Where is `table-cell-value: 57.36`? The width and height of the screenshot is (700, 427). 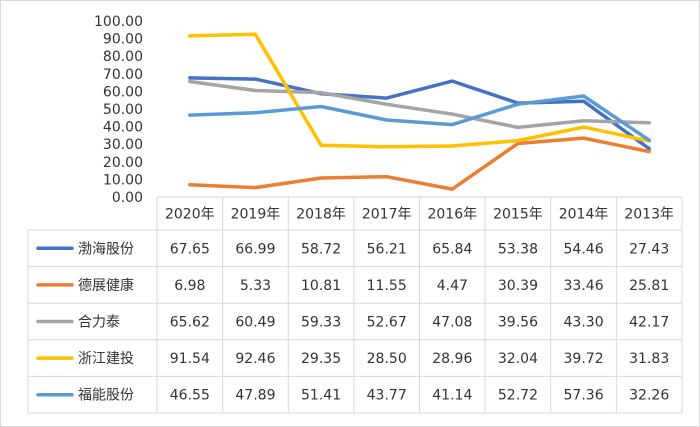
table-cell-value: 57.36 is located at coordinates (584, 396).